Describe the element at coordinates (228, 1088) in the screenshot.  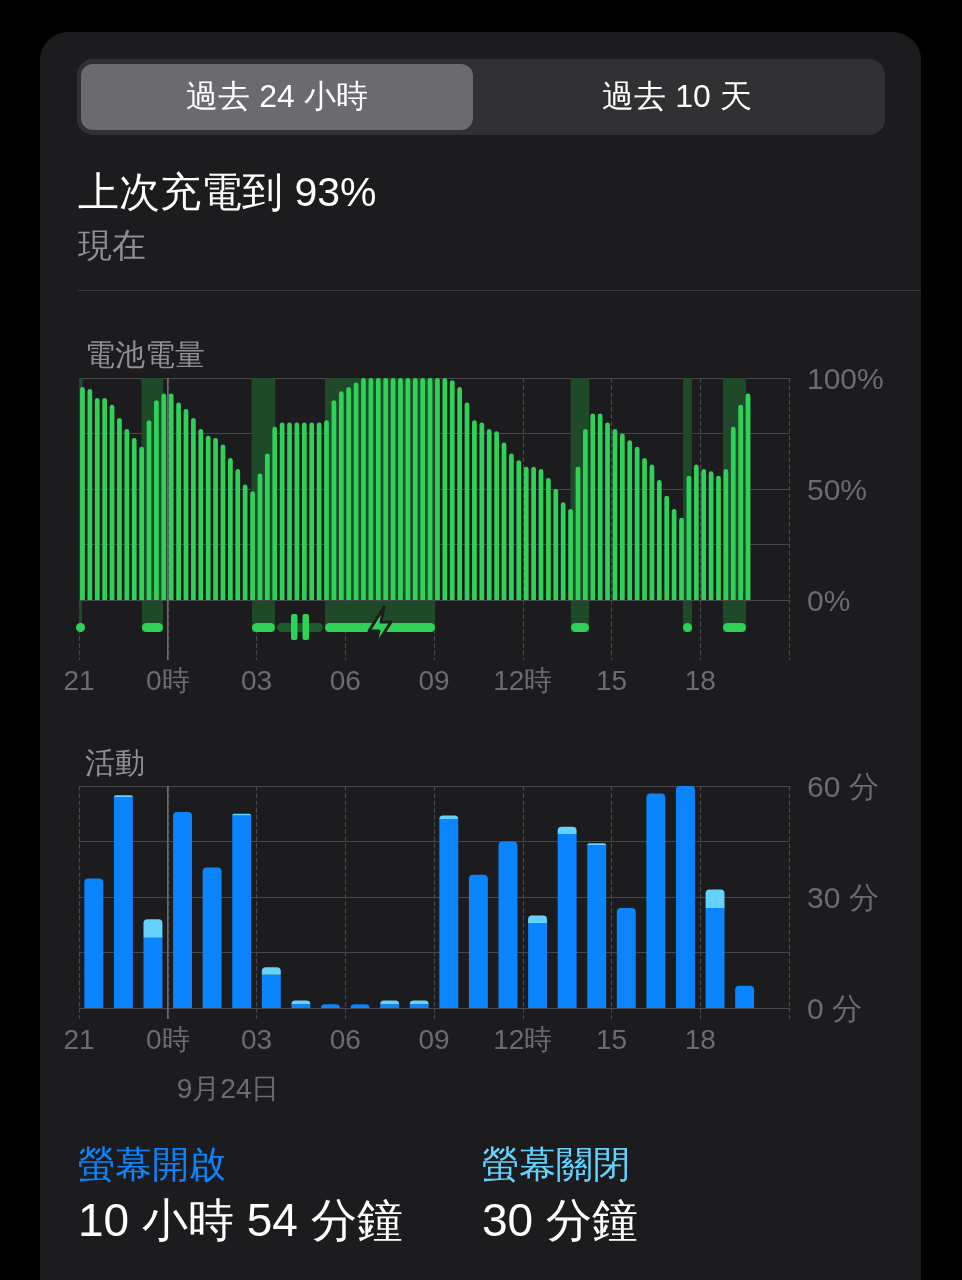
I see `ref-line-label: 9月24日` at that location.